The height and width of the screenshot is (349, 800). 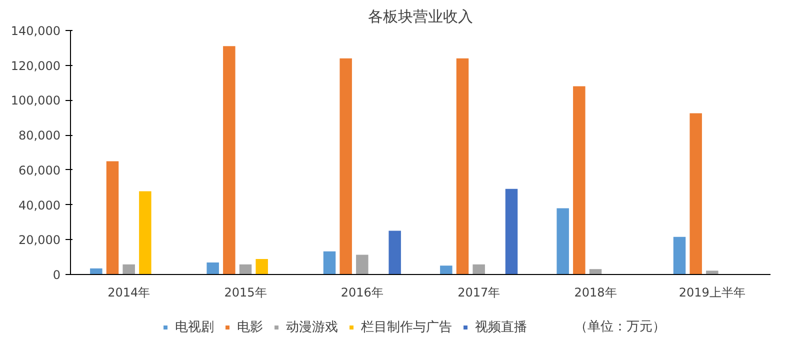 I want to click on legend-label: 视频直播, so click(x=501, y=327).